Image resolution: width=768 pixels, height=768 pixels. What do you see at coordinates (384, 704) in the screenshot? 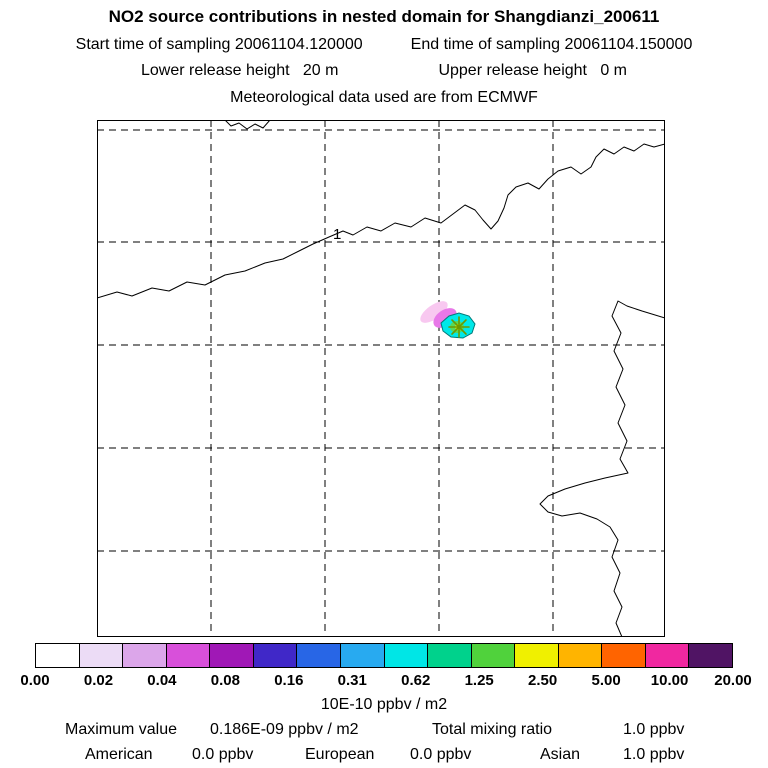
I see `colorbar-units-label: 10E-10 ppbv / m2` at bounding box center [384, 704].